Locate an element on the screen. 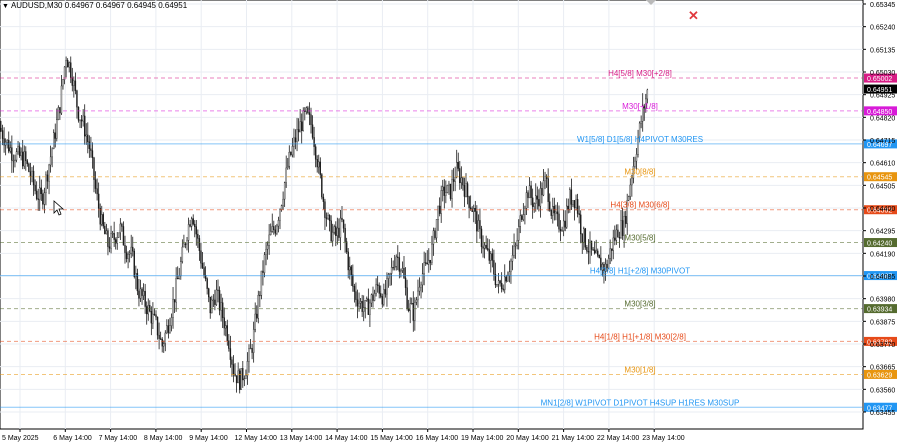 The height and width of the screenshot is (448, 900). chart-shift-marker-icon is located at coordinates (651, 2).